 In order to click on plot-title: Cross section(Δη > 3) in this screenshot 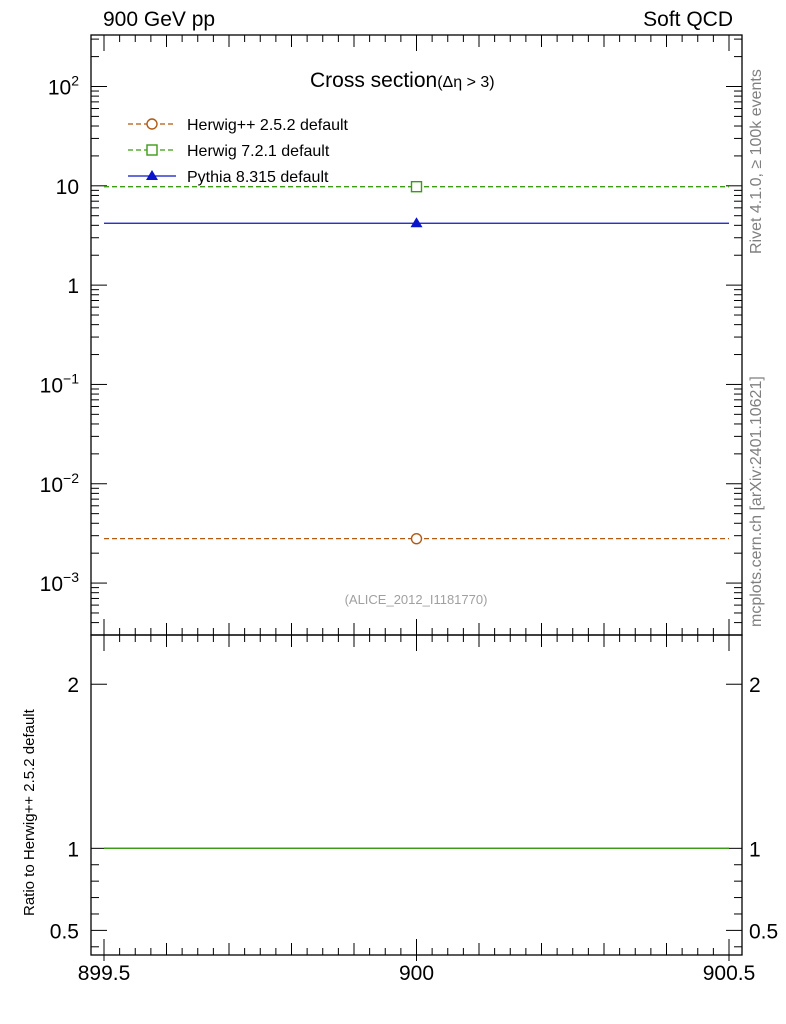, I will do `click(402, 80)`.